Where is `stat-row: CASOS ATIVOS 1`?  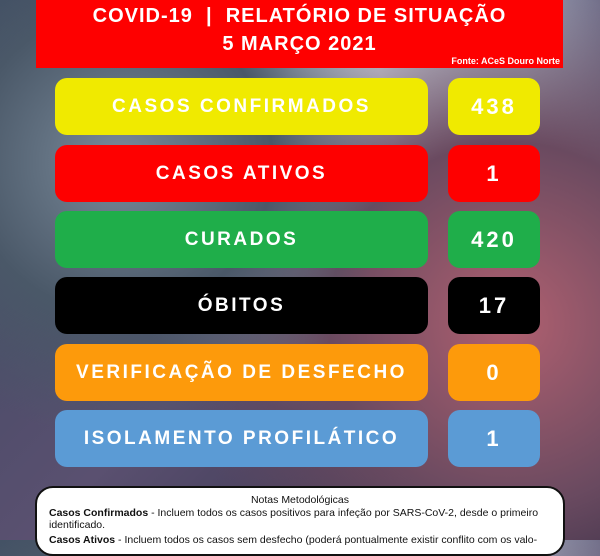 stat-row: CASOS ATIVOS 1 is located at coordinates (297, 173).